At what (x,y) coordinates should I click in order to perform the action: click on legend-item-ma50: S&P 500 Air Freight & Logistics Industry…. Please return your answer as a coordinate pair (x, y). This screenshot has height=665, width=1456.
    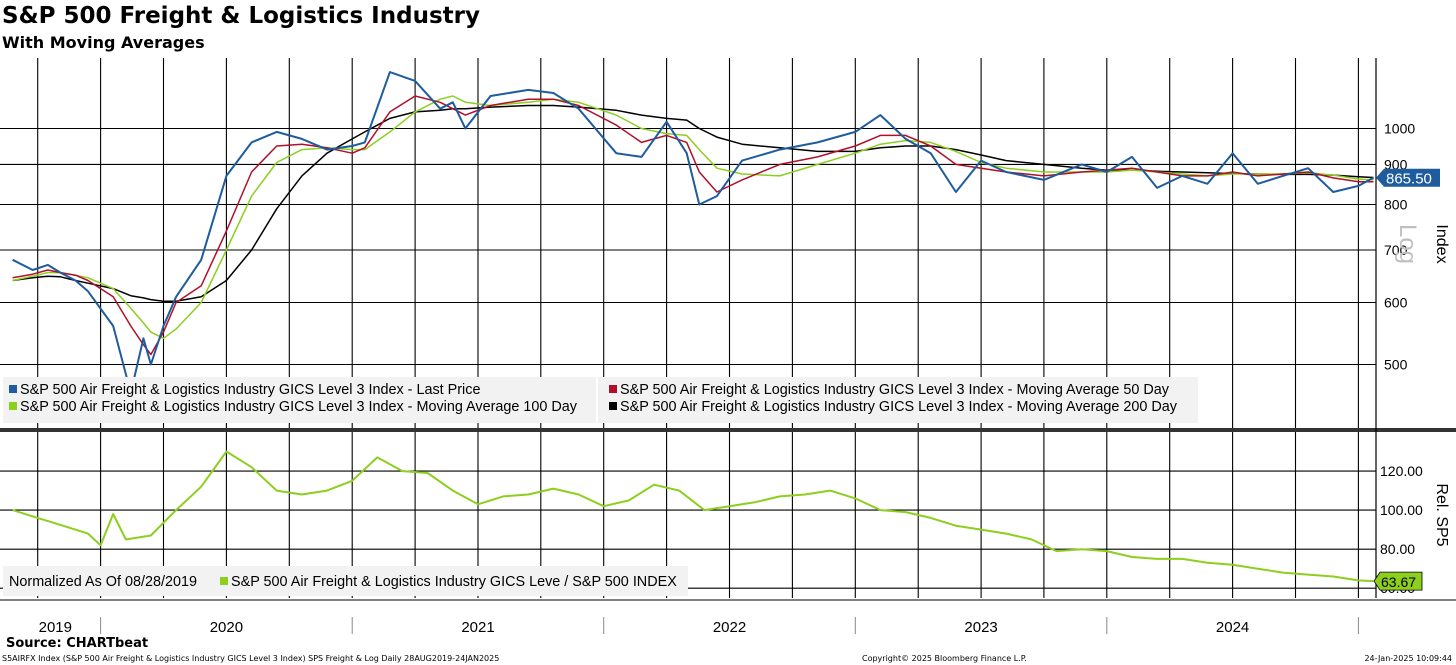
    Looking at the image, I should click on (895, 390).